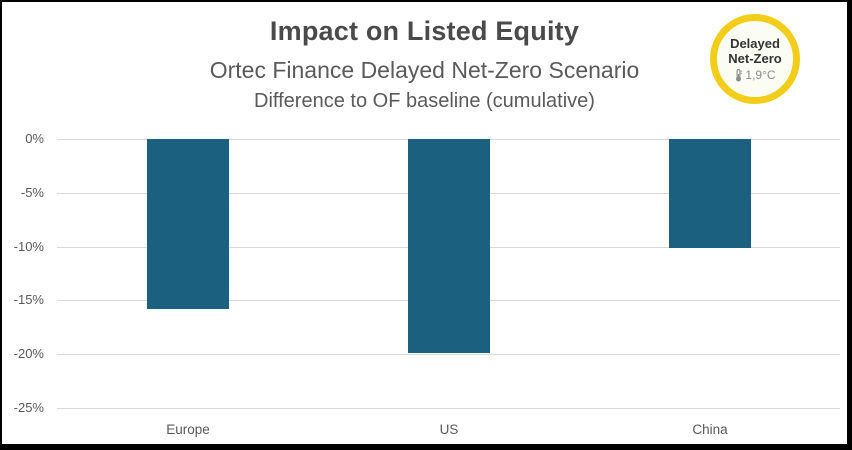 The image size is (852, 450). What do you see at coordinates (710, 429) in the screenshot?
I see `x-axis-category-label: China` at bounding box center [710, 429].